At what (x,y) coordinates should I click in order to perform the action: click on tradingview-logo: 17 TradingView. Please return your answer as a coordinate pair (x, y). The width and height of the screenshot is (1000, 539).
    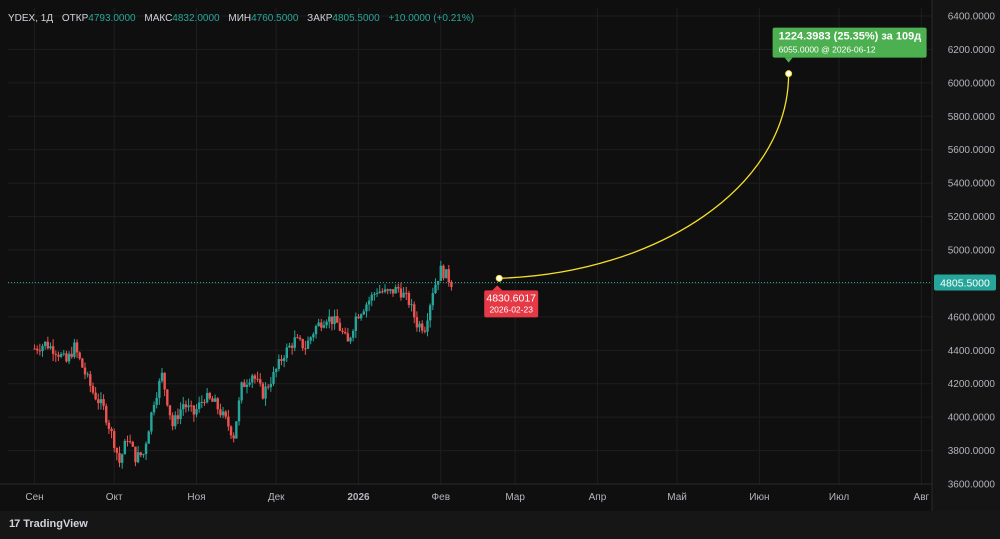
    Looking at the image, I should click on (48, 524).